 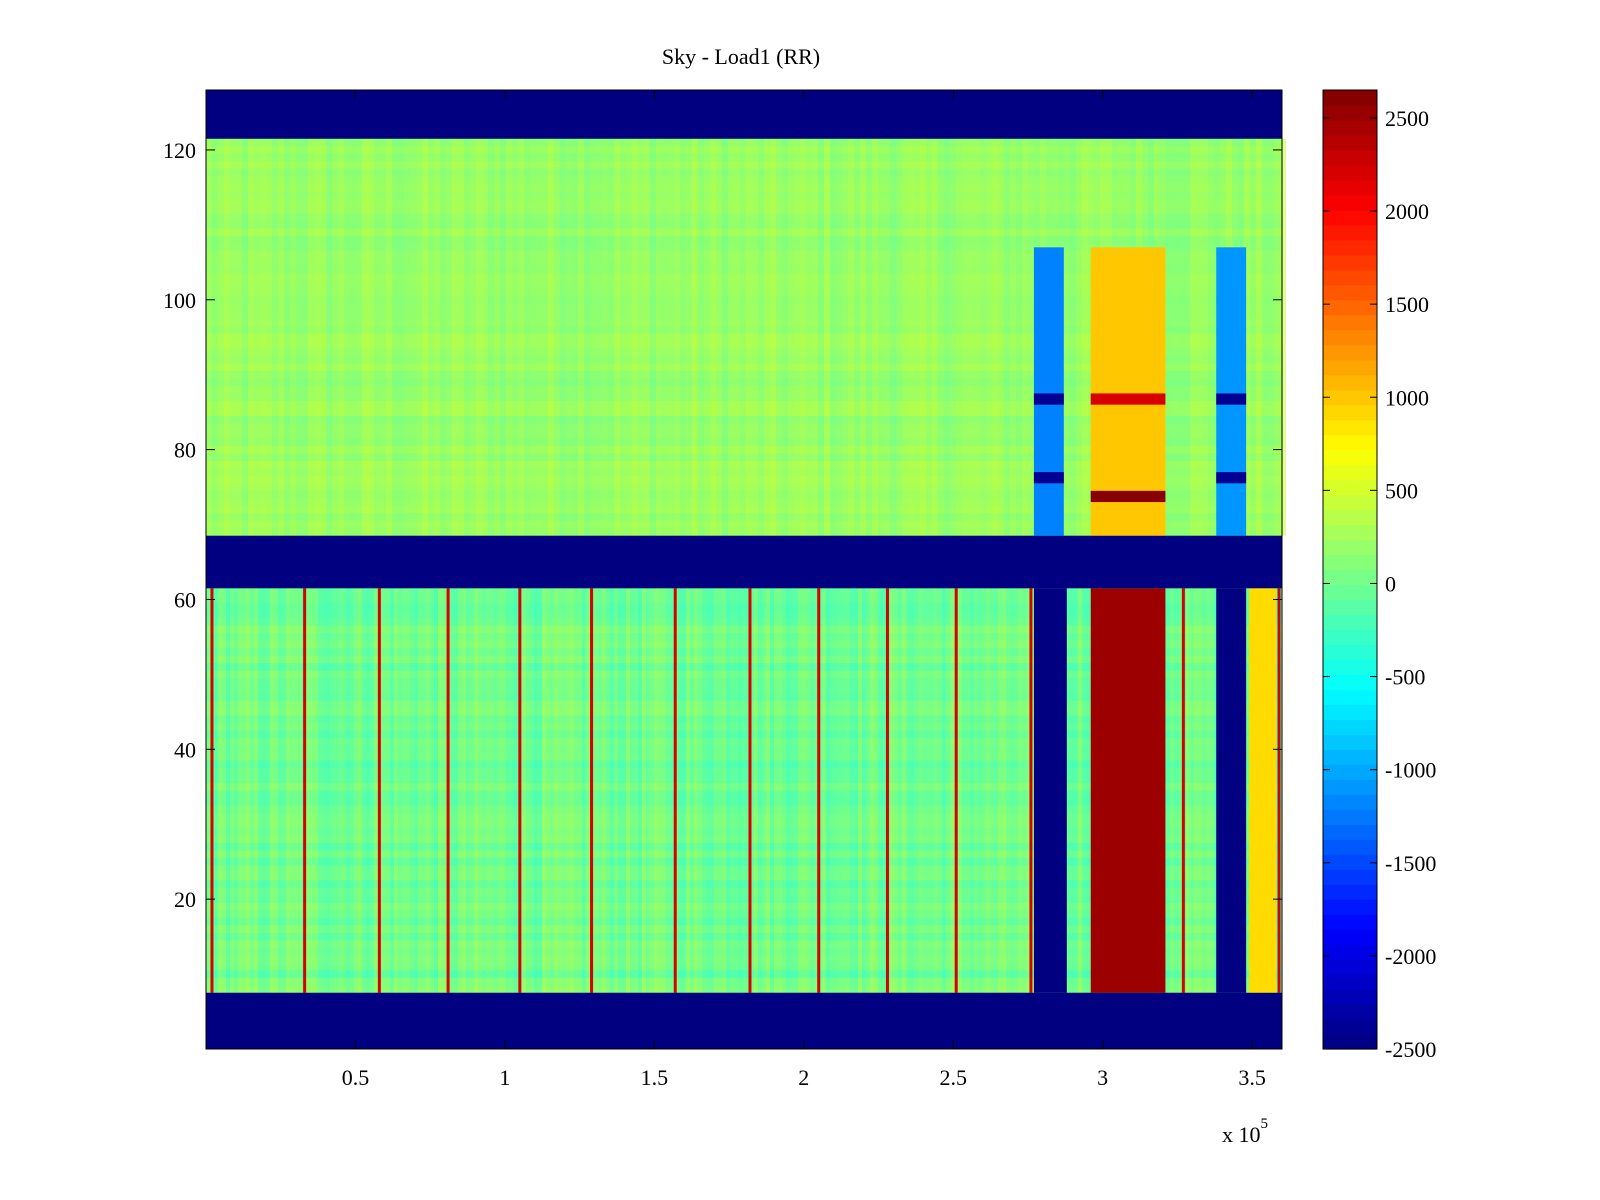 What do you see at coordinates (1405, 677) in the screenshot?
I see `colorbar-tick-label: -500` at bounding box center [1405, 677].